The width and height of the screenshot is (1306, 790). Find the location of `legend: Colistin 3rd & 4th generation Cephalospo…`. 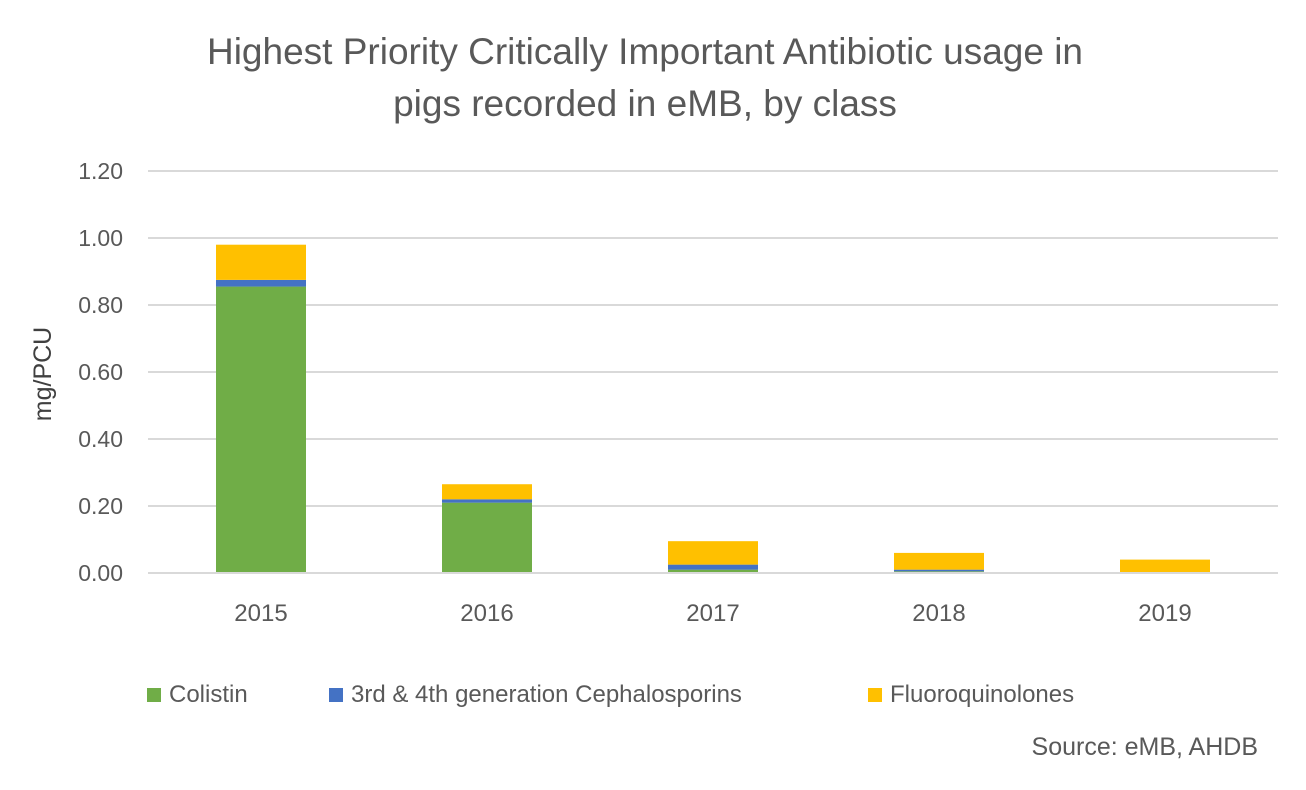

legend: Colistin 3rd & 4th generation Cephalospo… is located at coordinates (653, 697).